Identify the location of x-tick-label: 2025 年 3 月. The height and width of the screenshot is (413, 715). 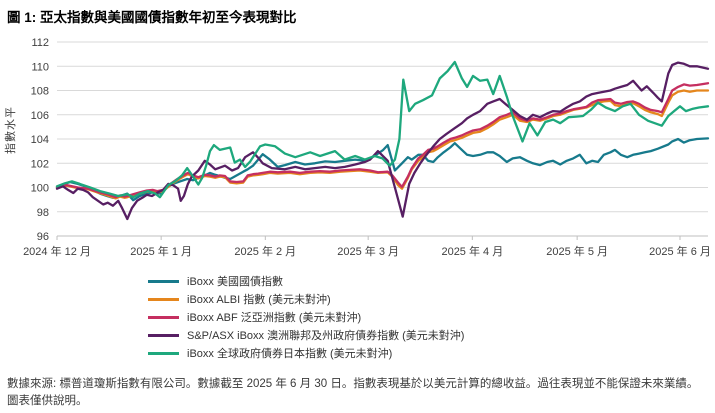
(368, 251).